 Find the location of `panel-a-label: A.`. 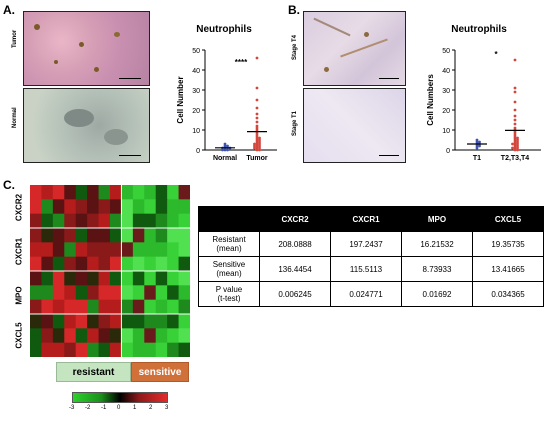

panel-a-label: A. is located at coordinates (9, 10).